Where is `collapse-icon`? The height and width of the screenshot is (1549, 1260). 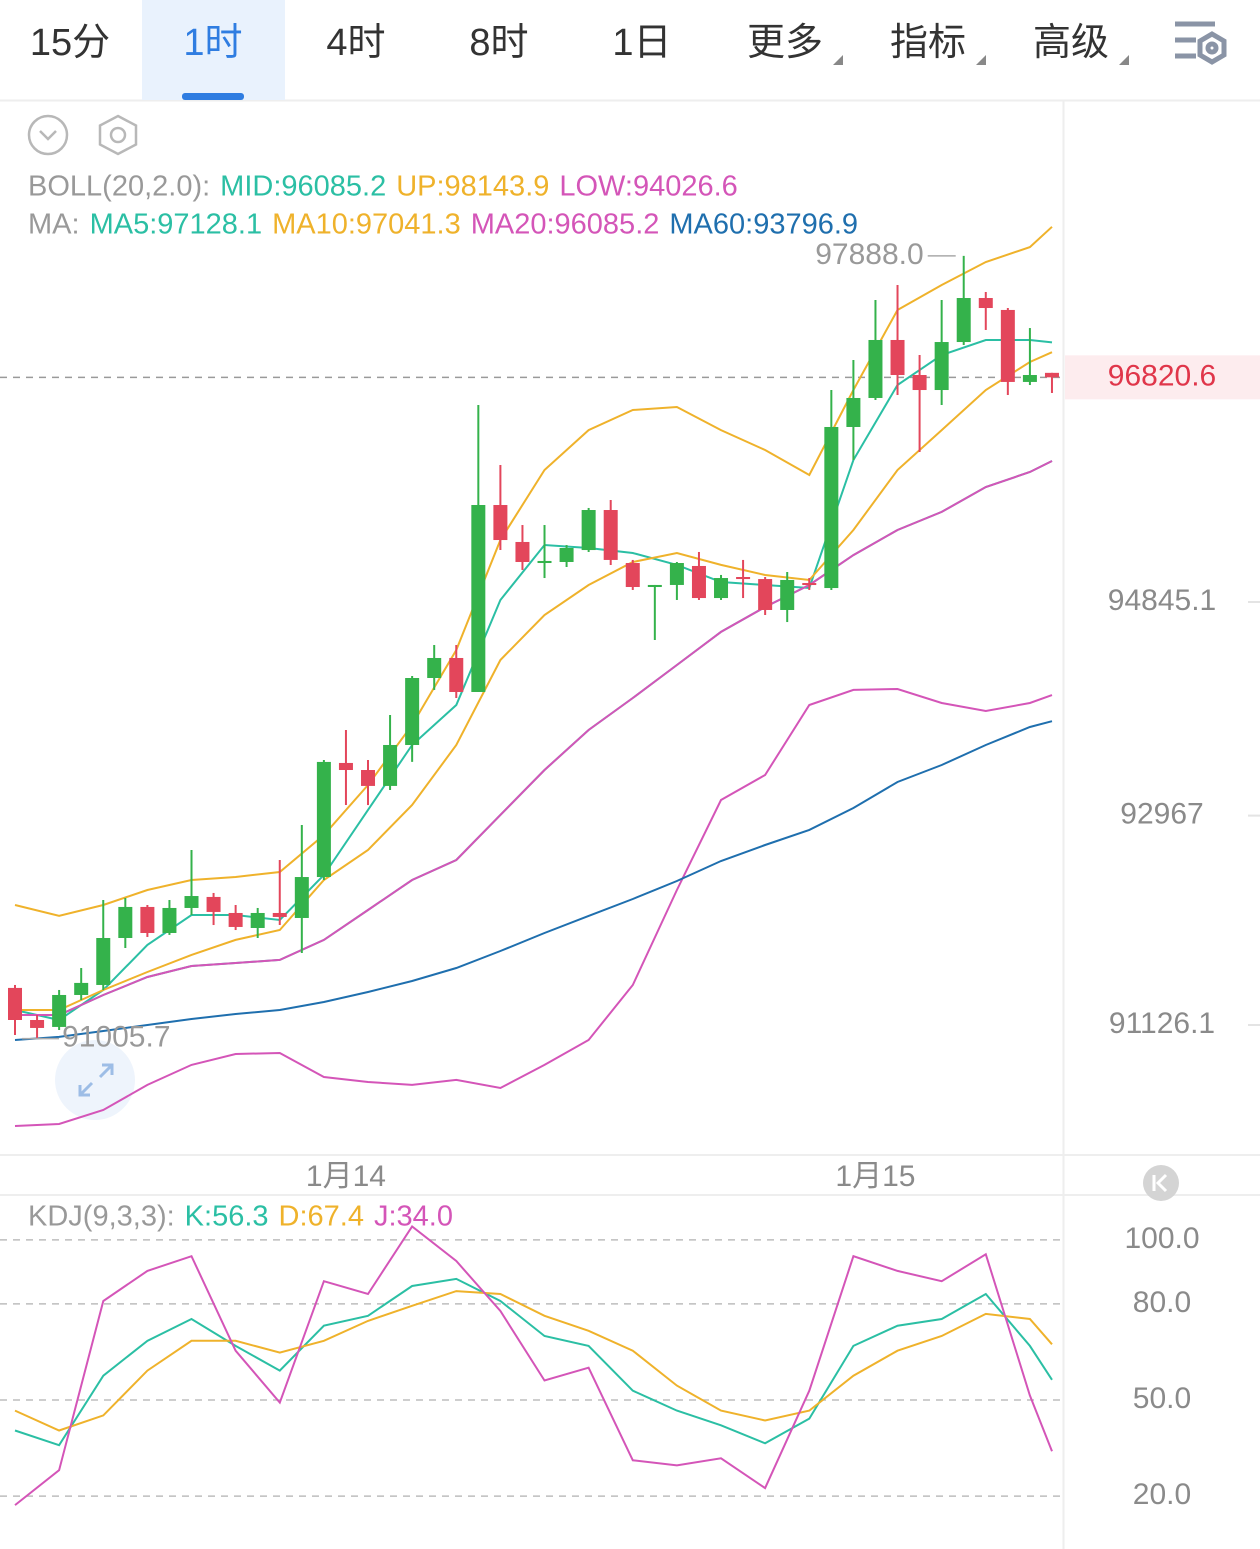
collapse-icon is located at coordinates (48, 135).